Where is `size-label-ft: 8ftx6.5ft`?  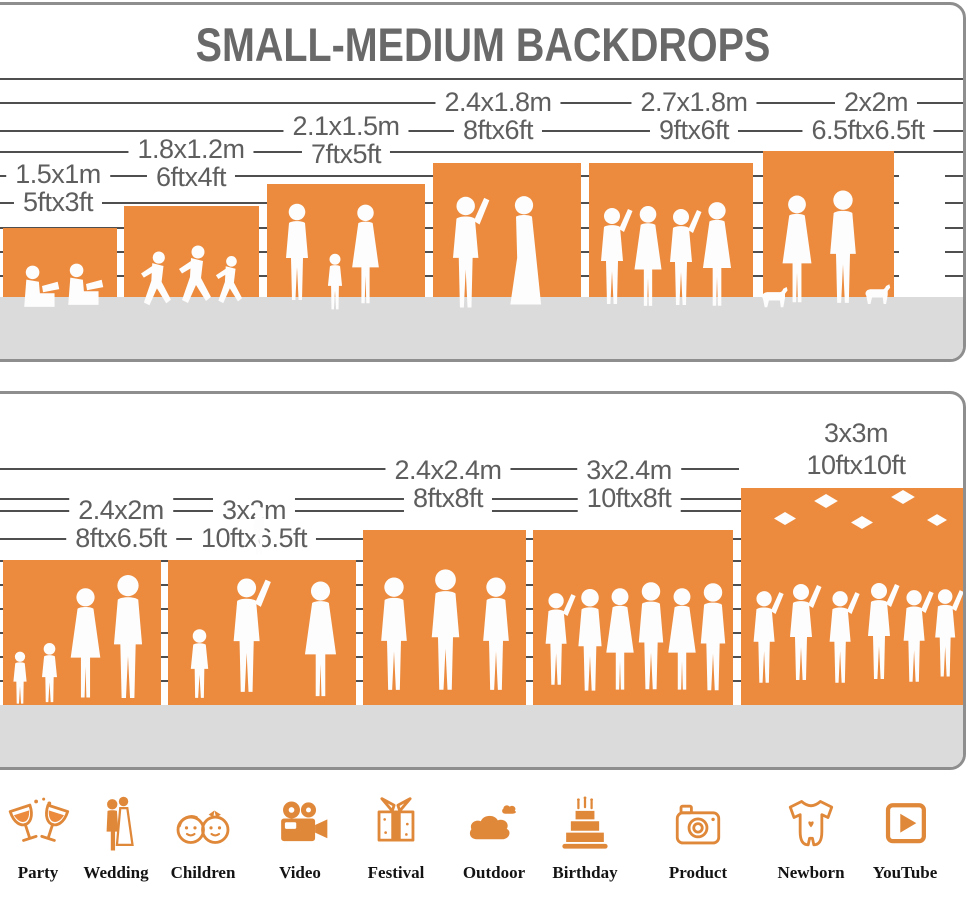
size-label-ft: 8ftx6.5ft is located at coordinates (121, 538).